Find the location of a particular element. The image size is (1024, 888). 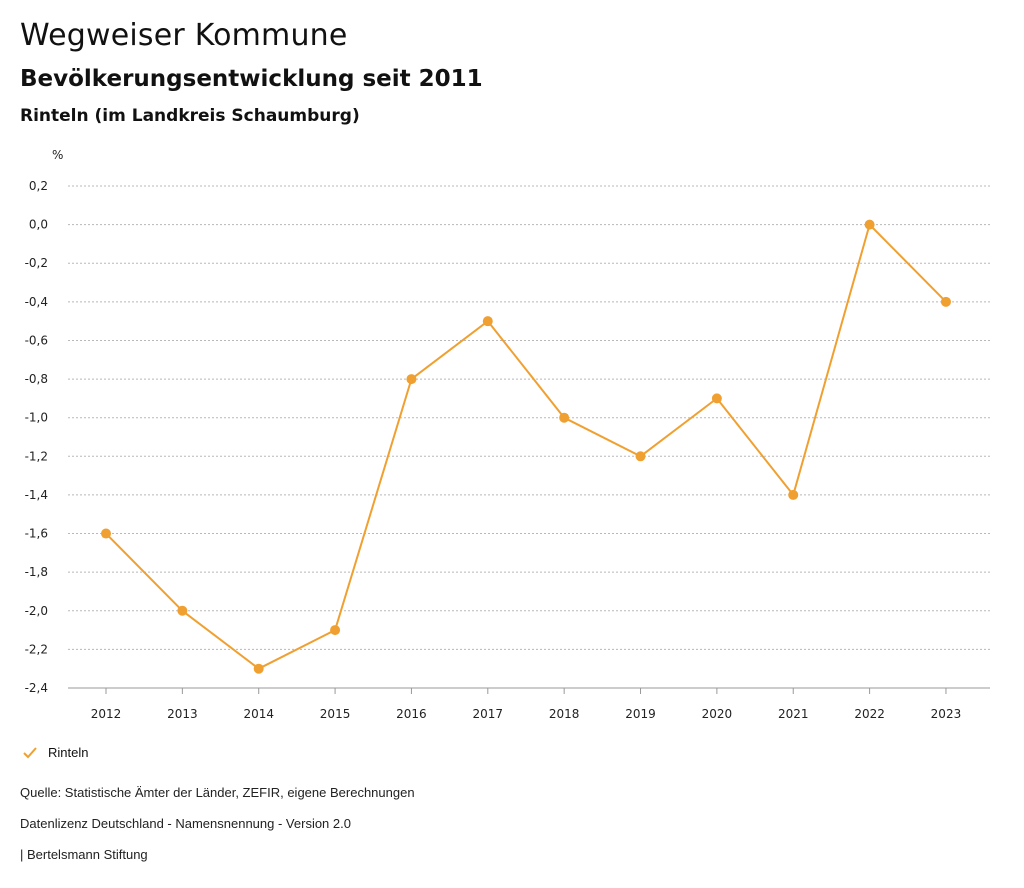

y-tick-label: -2,2 is located at coordinates (36, 649).